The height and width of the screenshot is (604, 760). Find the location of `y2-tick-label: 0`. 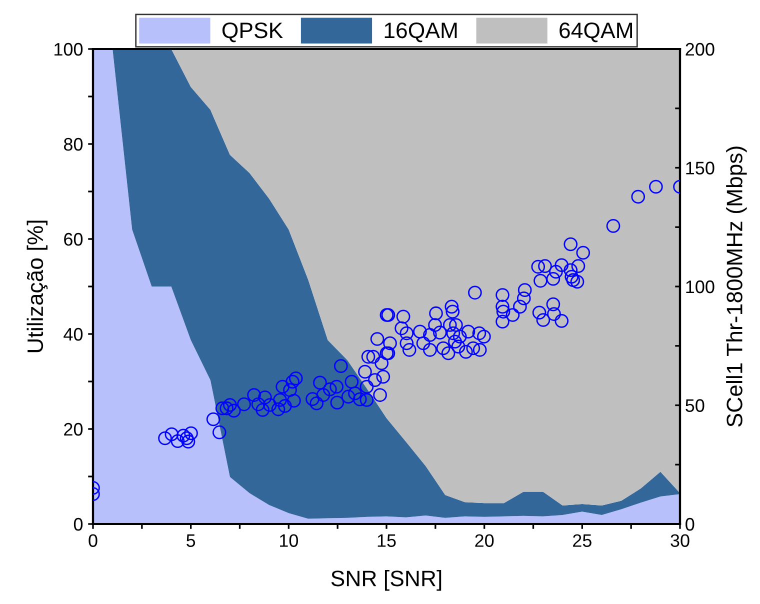

y2-tick-label: 0 is located at coordinates (690, 524).